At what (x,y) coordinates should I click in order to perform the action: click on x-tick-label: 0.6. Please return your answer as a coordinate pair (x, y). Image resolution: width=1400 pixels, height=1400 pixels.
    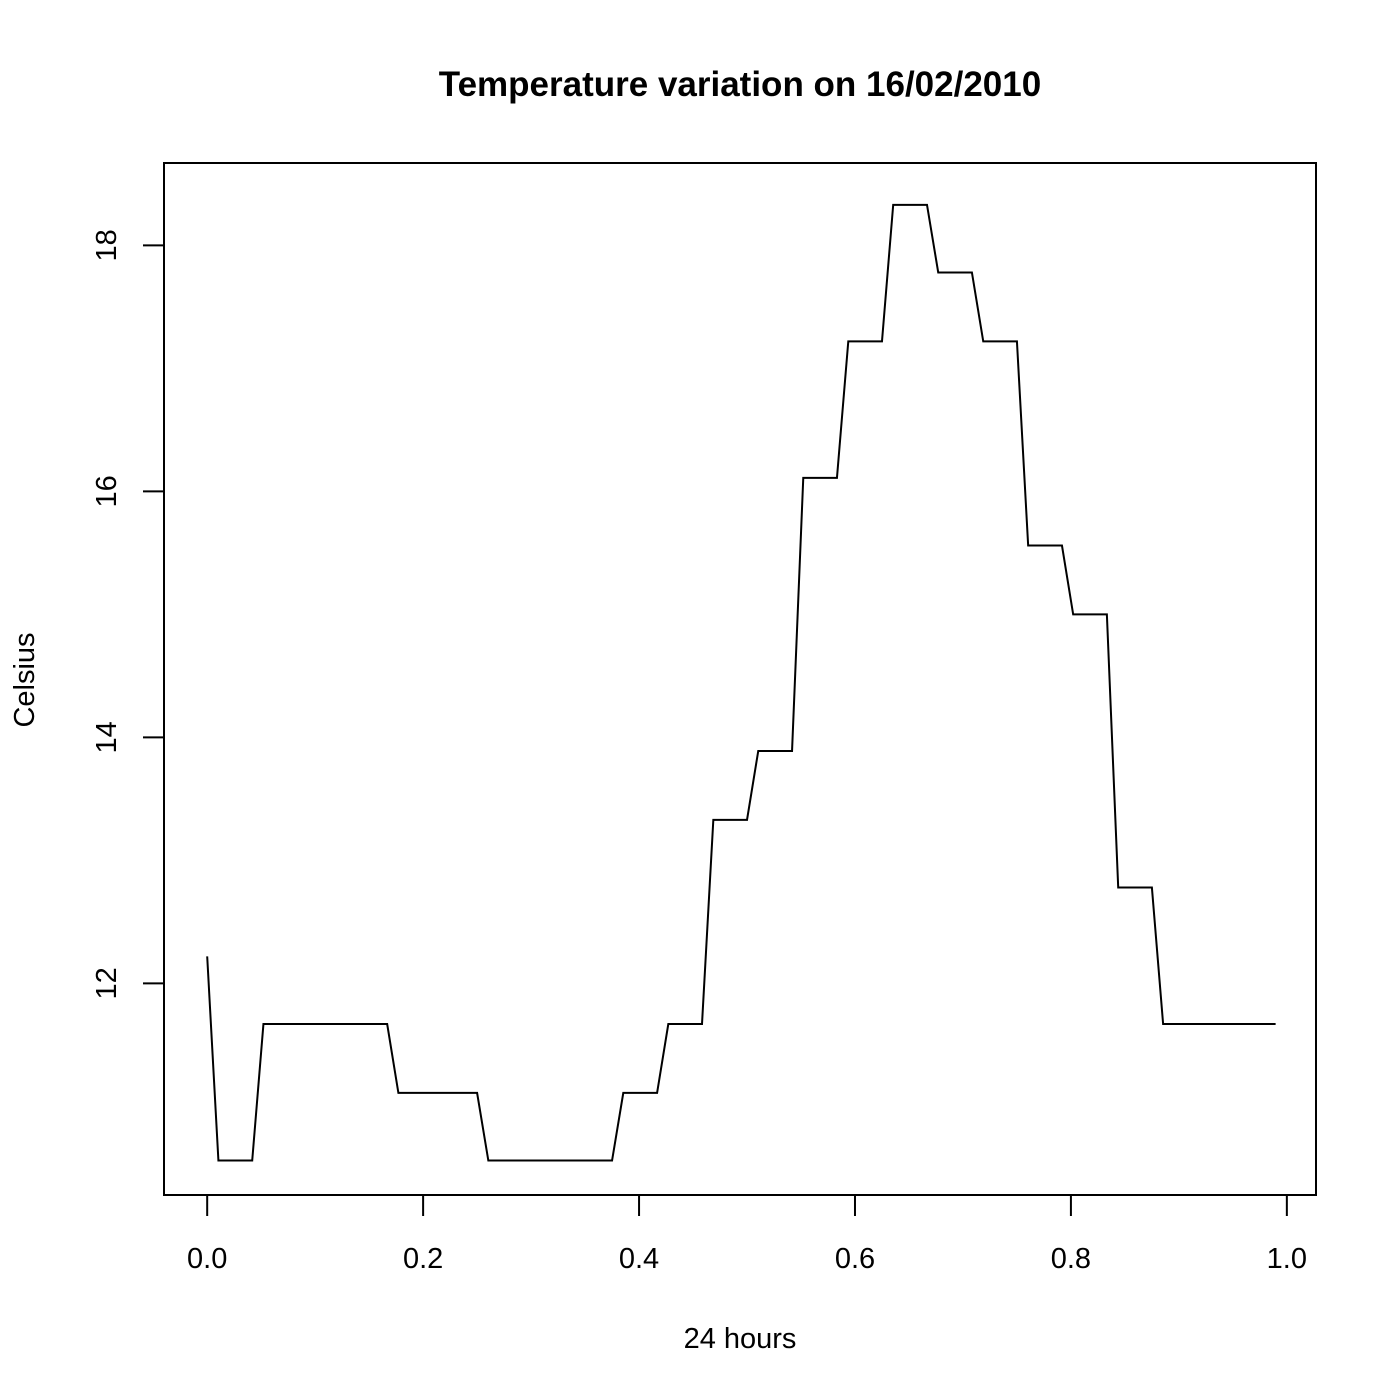
    Looking at the image, I should click on (855, 1259).